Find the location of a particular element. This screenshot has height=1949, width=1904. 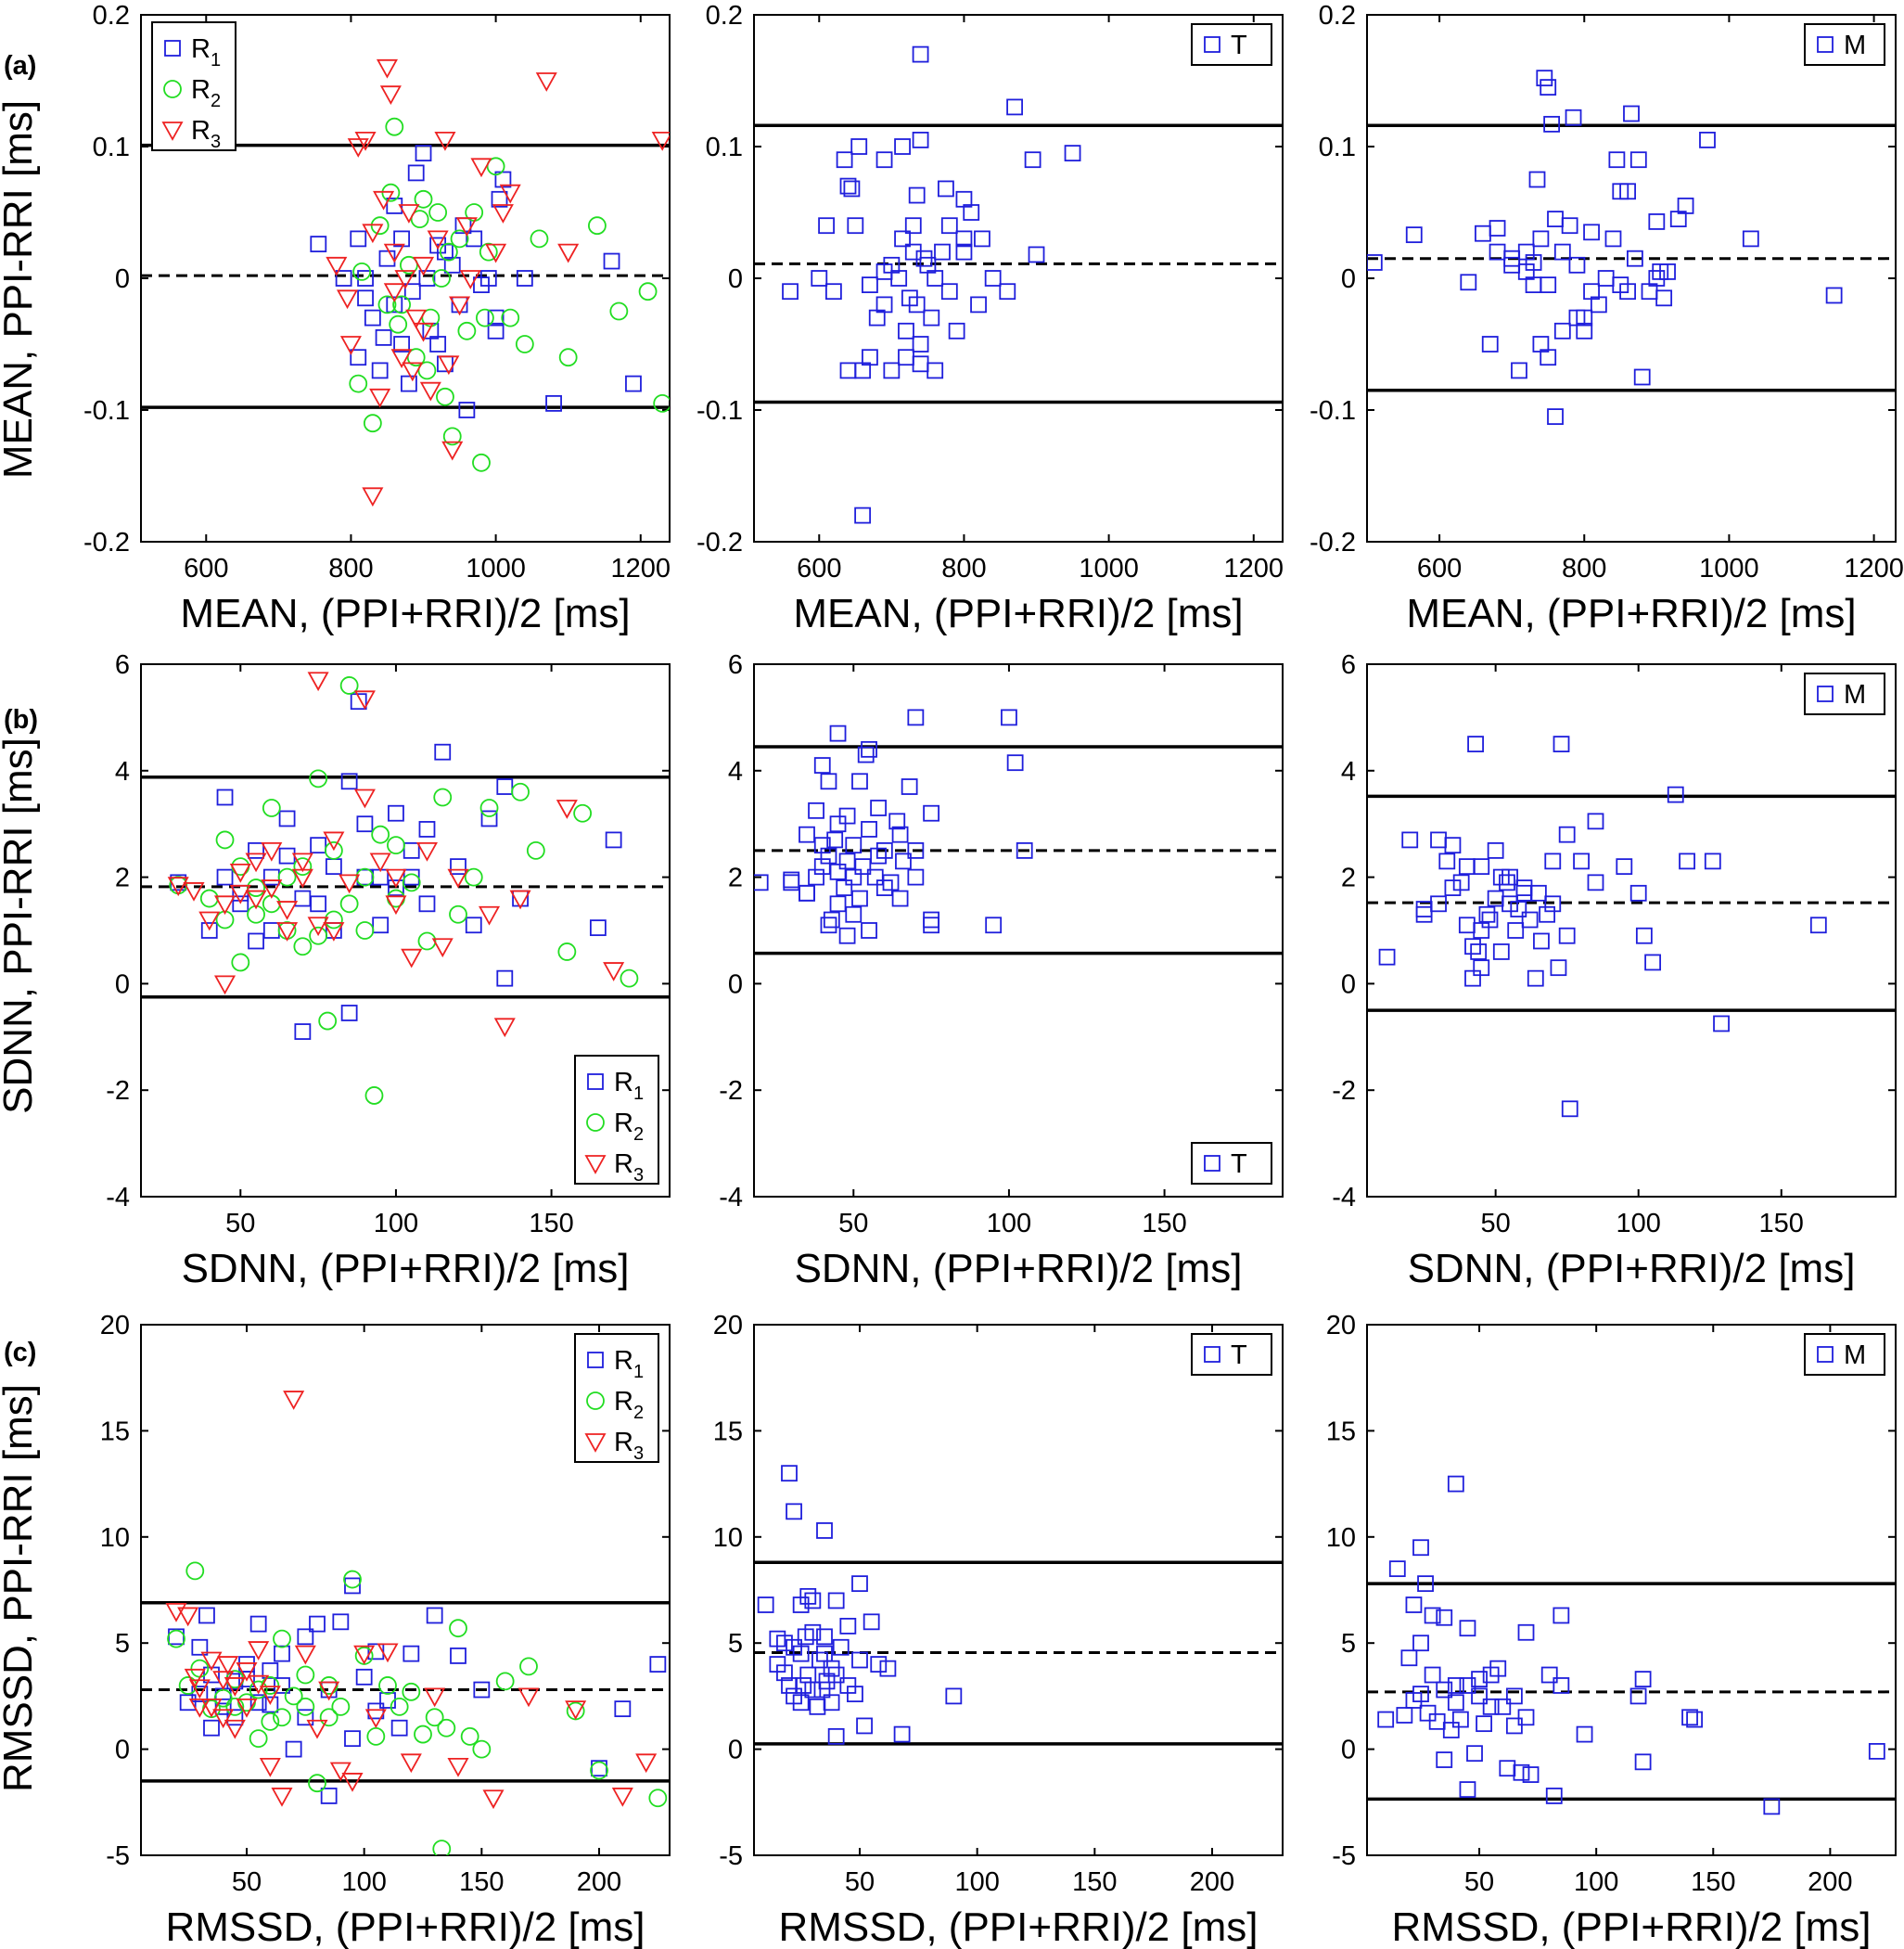

plot-frame-c1 is located at coordinates (405, 1590).